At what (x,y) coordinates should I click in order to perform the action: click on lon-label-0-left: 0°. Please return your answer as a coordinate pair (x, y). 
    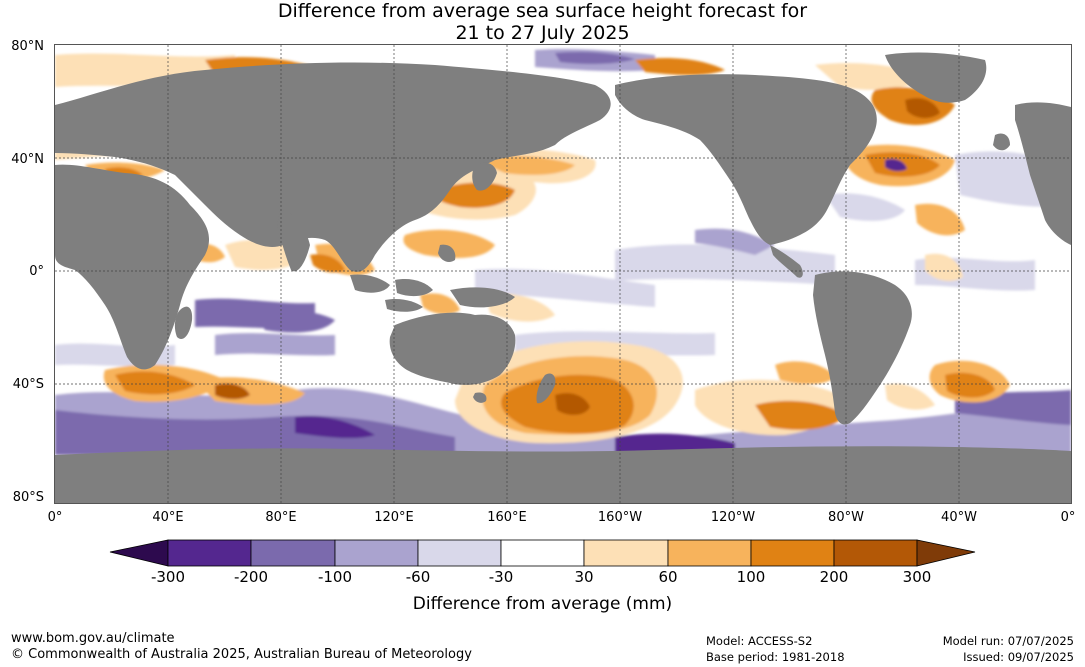
    Looking at the image, I should click on (55, 517).